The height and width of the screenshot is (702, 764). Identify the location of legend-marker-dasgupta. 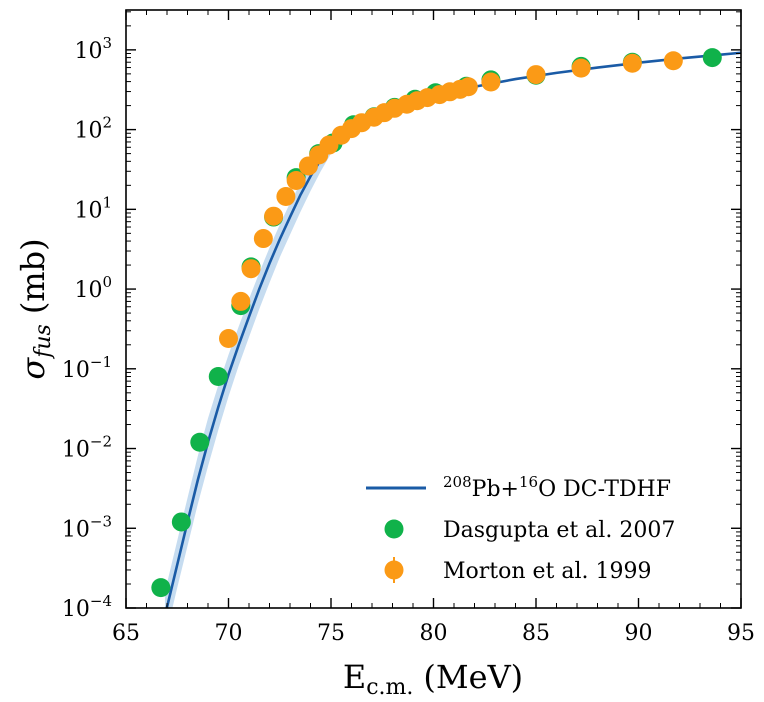
(394, 529).